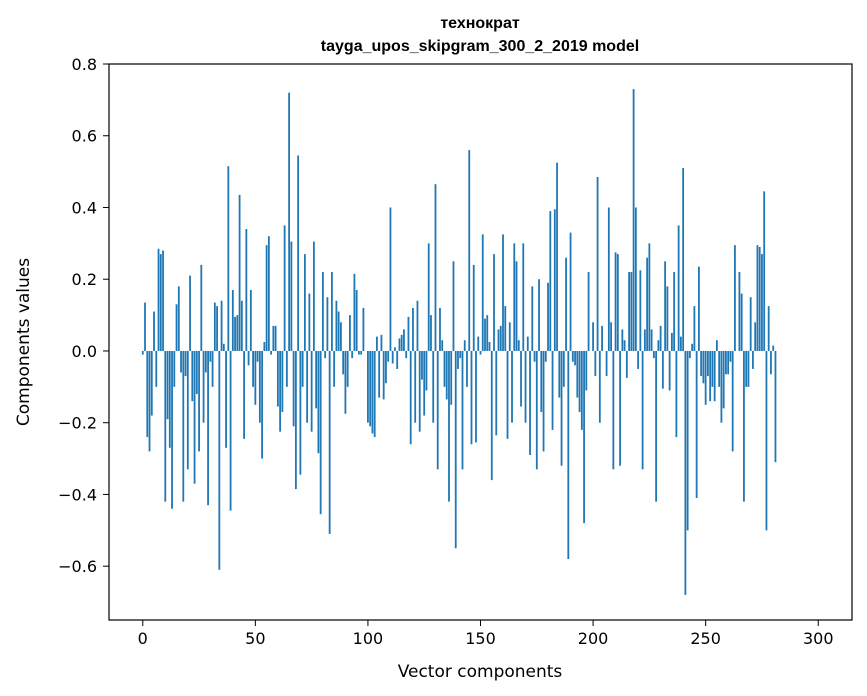  What do you see at coordinates (368, 638) in the screenshot?
I see `x-tick-label: 100` at bounding box center [368, 638].